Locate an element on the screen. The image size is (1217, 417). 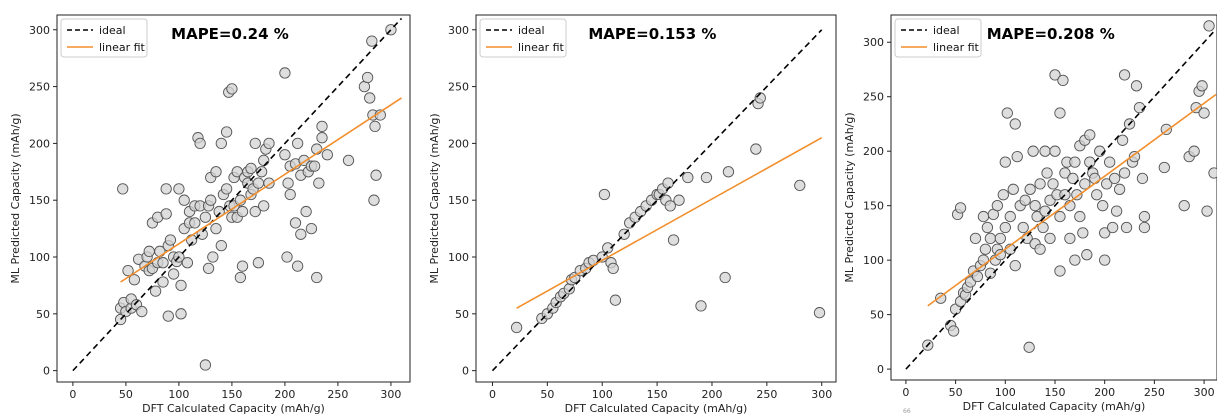
x-tick-label: 250 is located at coordinates (337, 394).